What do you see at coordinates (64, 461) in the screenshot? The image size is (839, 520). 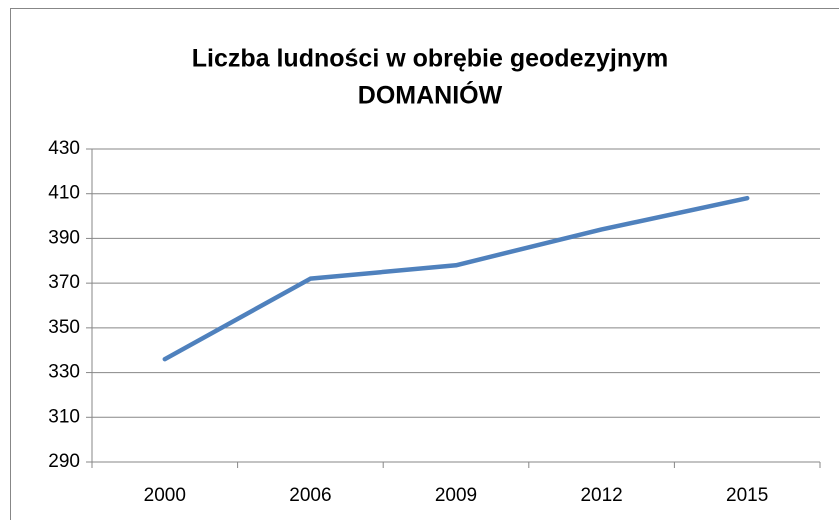 I see `y-tick-label: 290` at bounding box center [64, 461].